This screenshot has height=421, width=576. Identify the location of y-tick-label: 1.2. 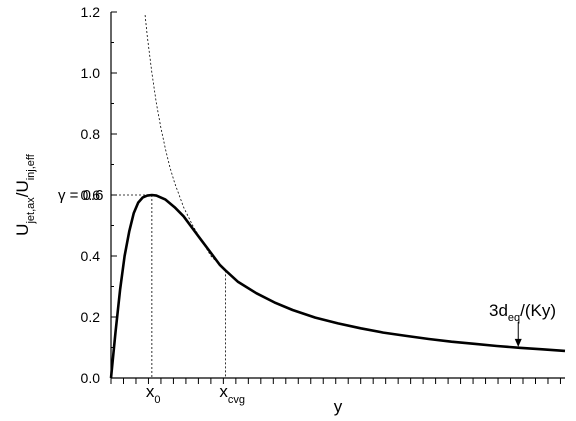
(91, 12).